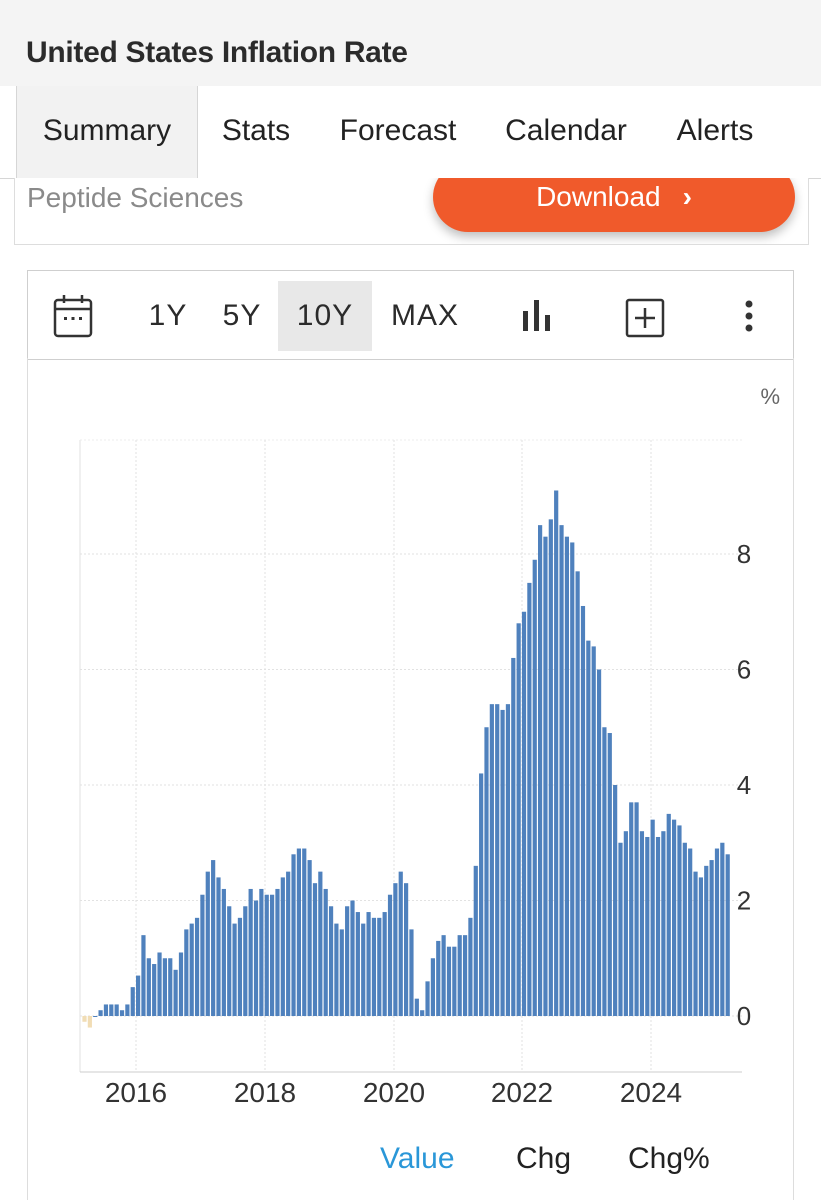 This screenshot has width=821, height=1200. Describe the element at coordinates (398, 130) in the screenshot. I see `tab-forecast: Forecast` at that location.